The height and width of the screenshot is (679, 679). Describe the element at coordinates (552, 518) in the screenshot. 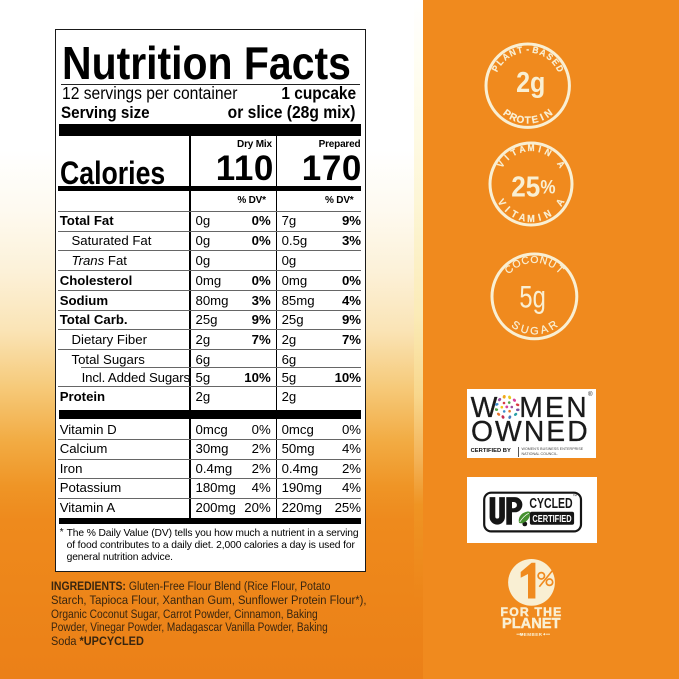

I see `svg-text: CERTIFIED` at that location.